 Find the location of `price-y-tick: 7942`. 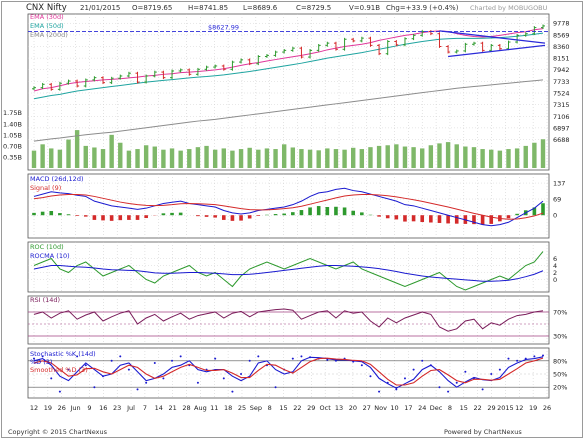

price-y-tick: 7942 is located at coordinates (561, 70).